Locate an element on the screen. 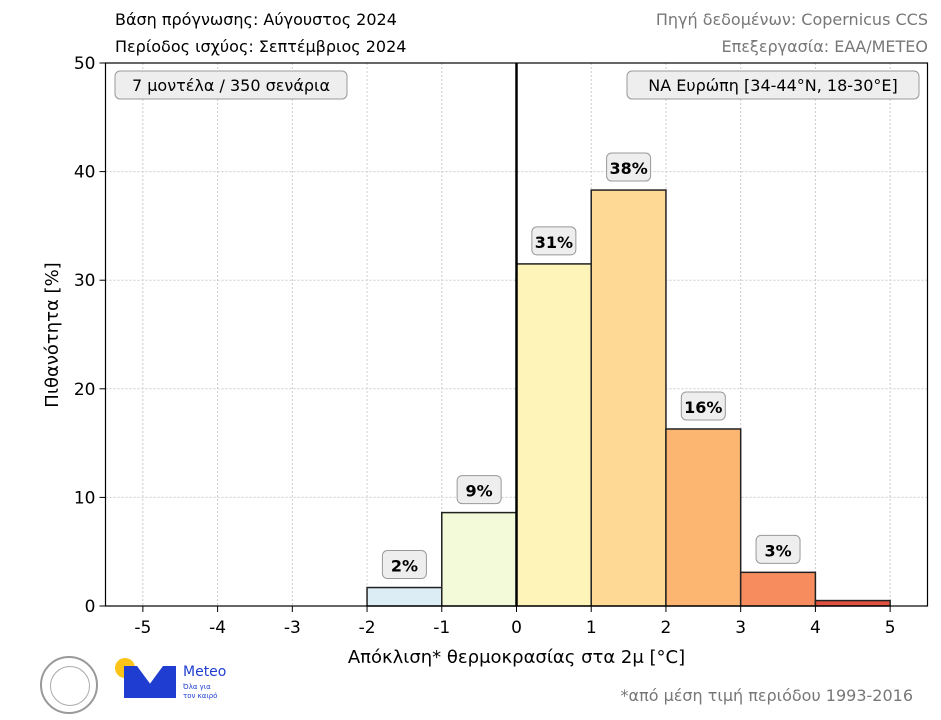 This screenshot has height=720, width=941. bar-label: 16% is located at coordinates (703, 407).